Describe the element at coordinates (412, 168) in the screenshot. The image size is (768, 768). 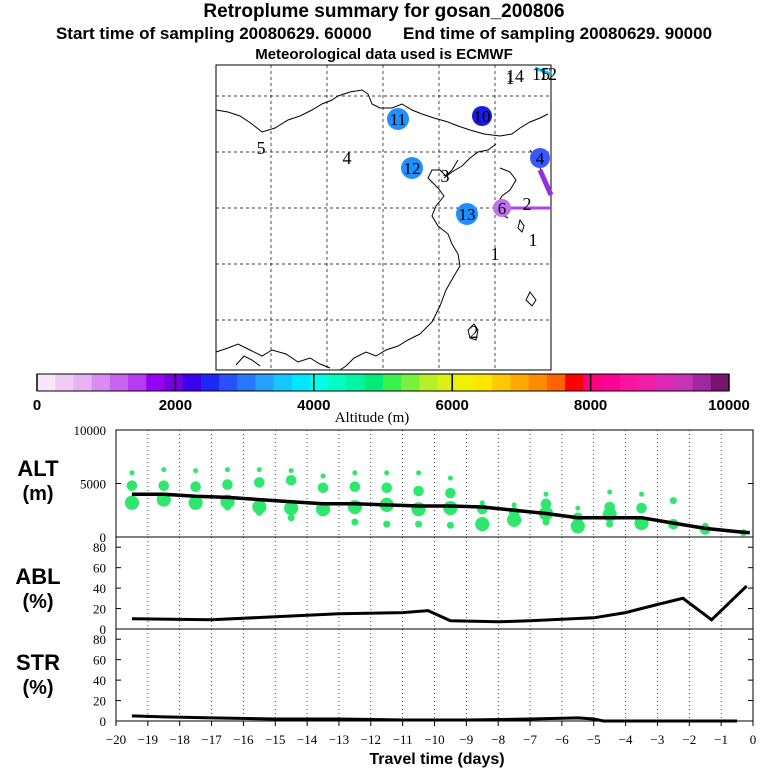
I see `plume-label: 12` at that location.